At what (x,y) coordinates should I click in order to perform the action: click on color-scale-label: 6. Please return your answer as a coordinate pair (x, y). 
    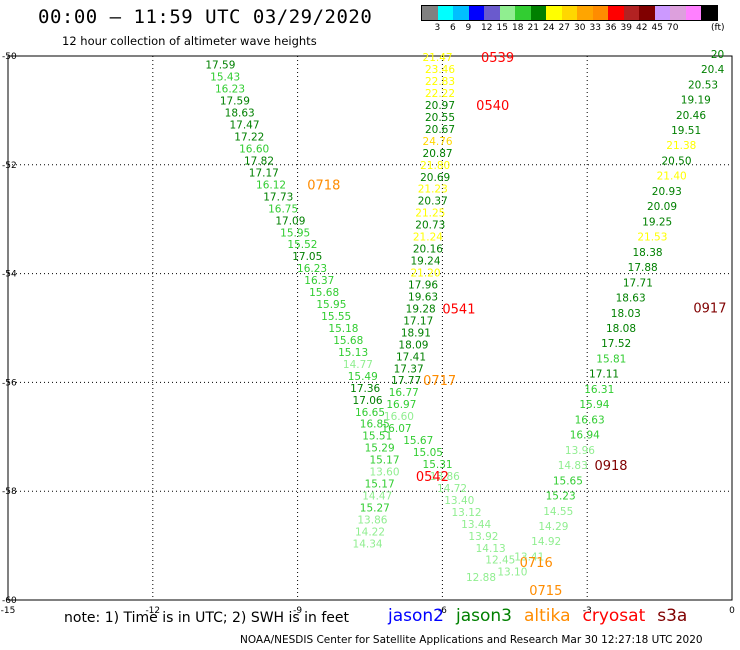
    Looking at the image, I should click on (453, 28).